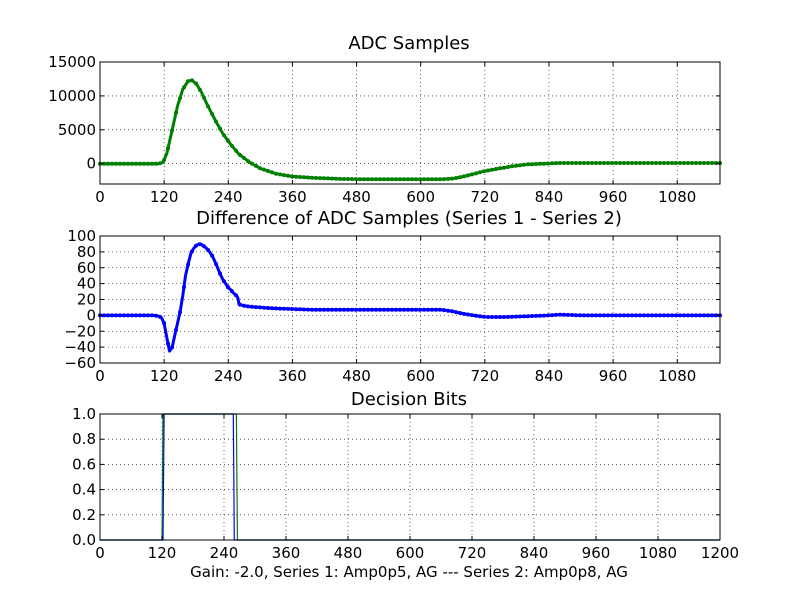 This screenshot has width=800, height=600. I want to click on decision-bits-y-tick-label: 0.4, so click(84, 490).